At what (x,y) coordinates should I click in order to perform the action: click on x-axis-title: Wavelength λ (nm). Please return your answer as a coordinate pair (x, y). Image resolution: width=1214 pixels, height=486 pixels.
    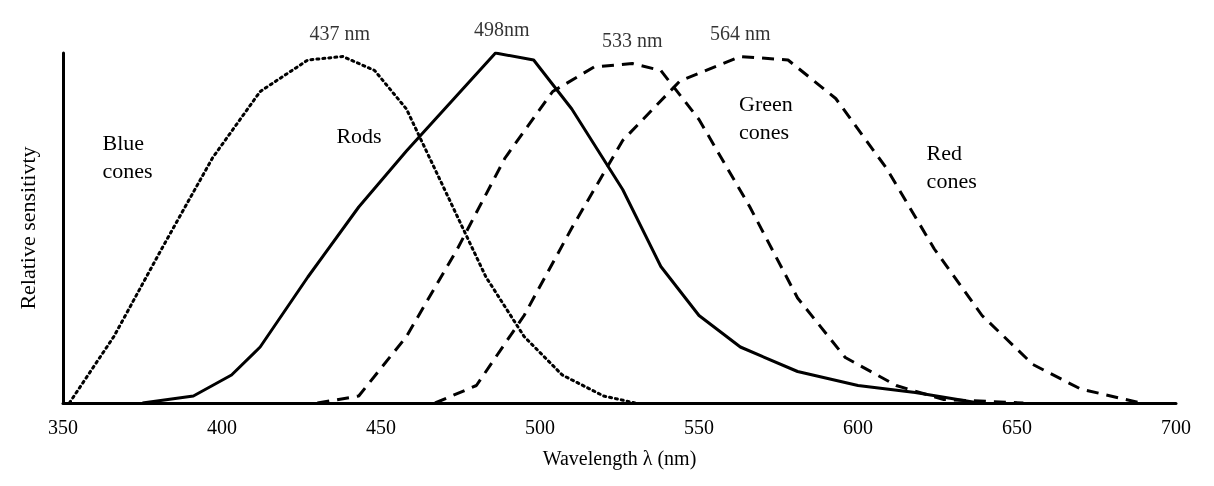
    Looking at the image, I should click on (619, 458).